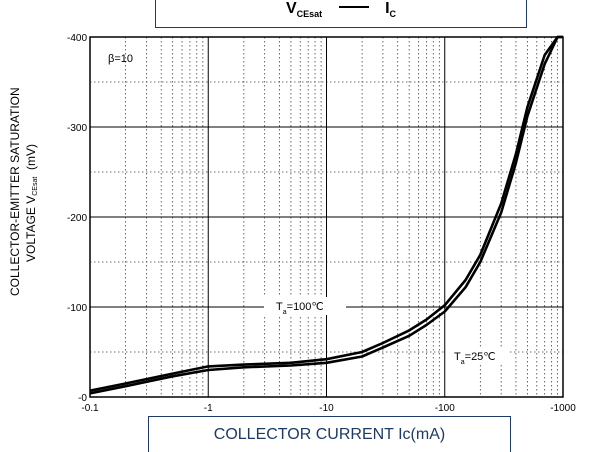  Describe the element at coordinates (120, 59) in the screenshot. I see `beta-annotation: β=10` at that location.